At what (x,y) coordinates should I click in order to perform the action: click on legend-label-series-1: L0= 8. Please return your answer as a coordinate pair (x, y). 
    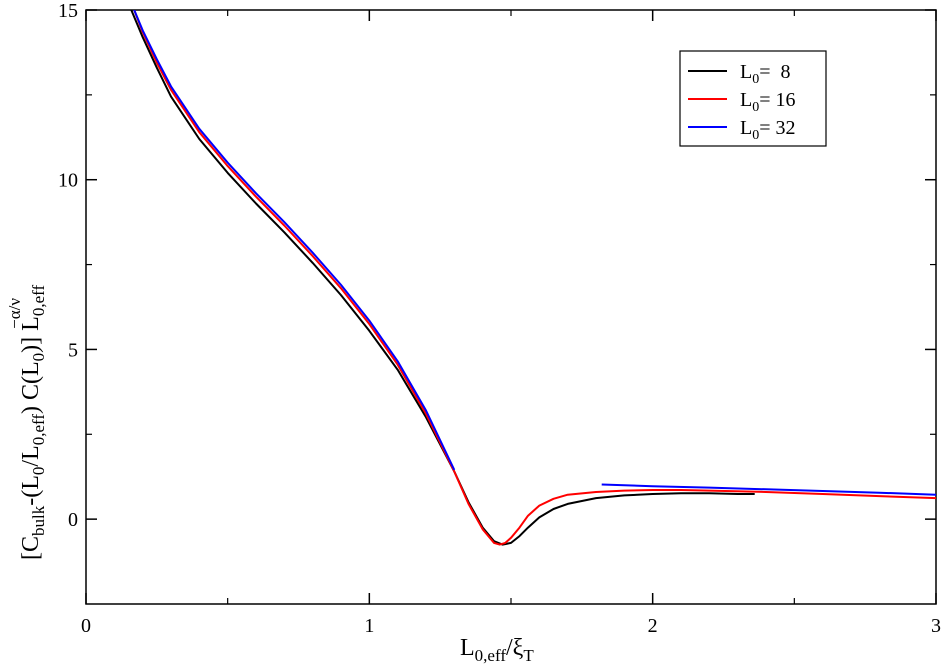
    Looking at the image, I should click on (765, 74).